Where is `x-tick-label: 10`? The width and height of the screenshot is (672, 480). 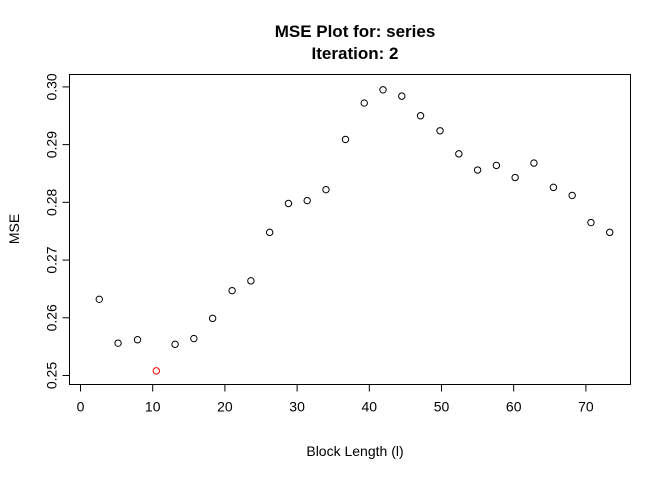
x-tick-label: 10 is located at coordinates (153, 407).